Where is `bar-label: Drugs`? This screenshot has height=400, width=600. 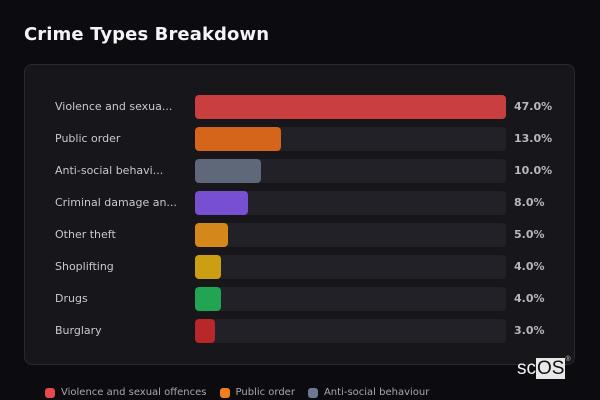
bar-label: Drugs is located at coordinates (71, 298).